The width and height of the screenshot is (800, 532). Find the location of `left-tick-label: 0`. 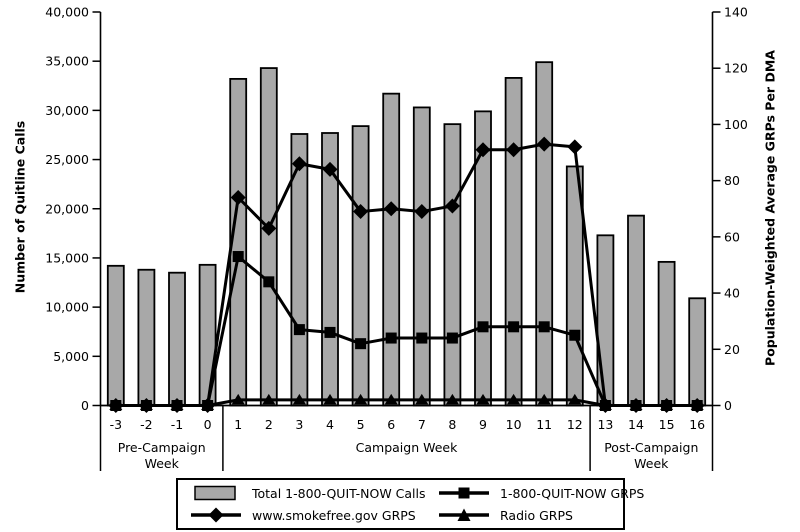

left-tick-label: 0 is located at coordinates (85, 405).